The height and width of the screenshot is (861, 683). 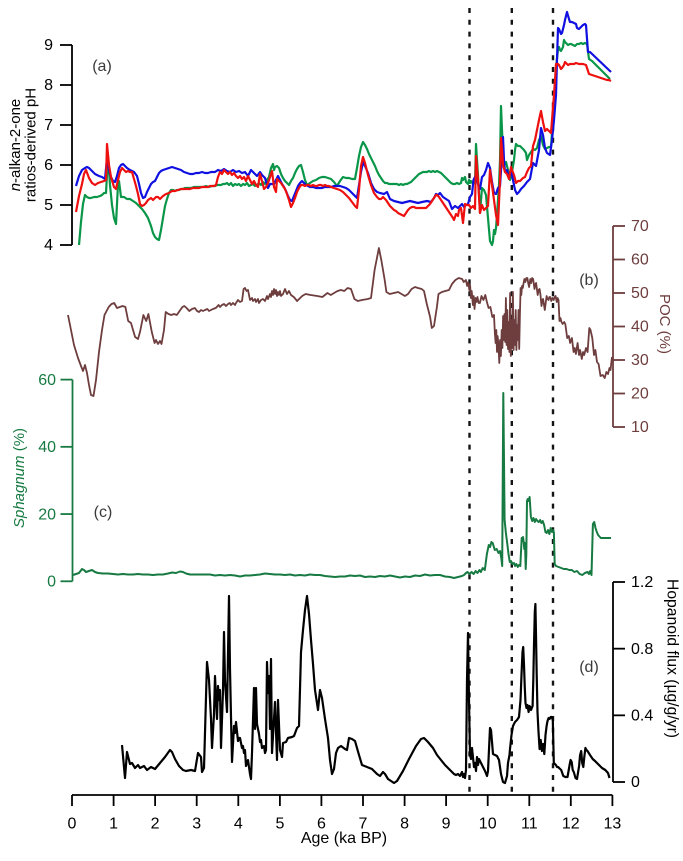 I want to click on svg-text: 30, so click(x=640, y=360).